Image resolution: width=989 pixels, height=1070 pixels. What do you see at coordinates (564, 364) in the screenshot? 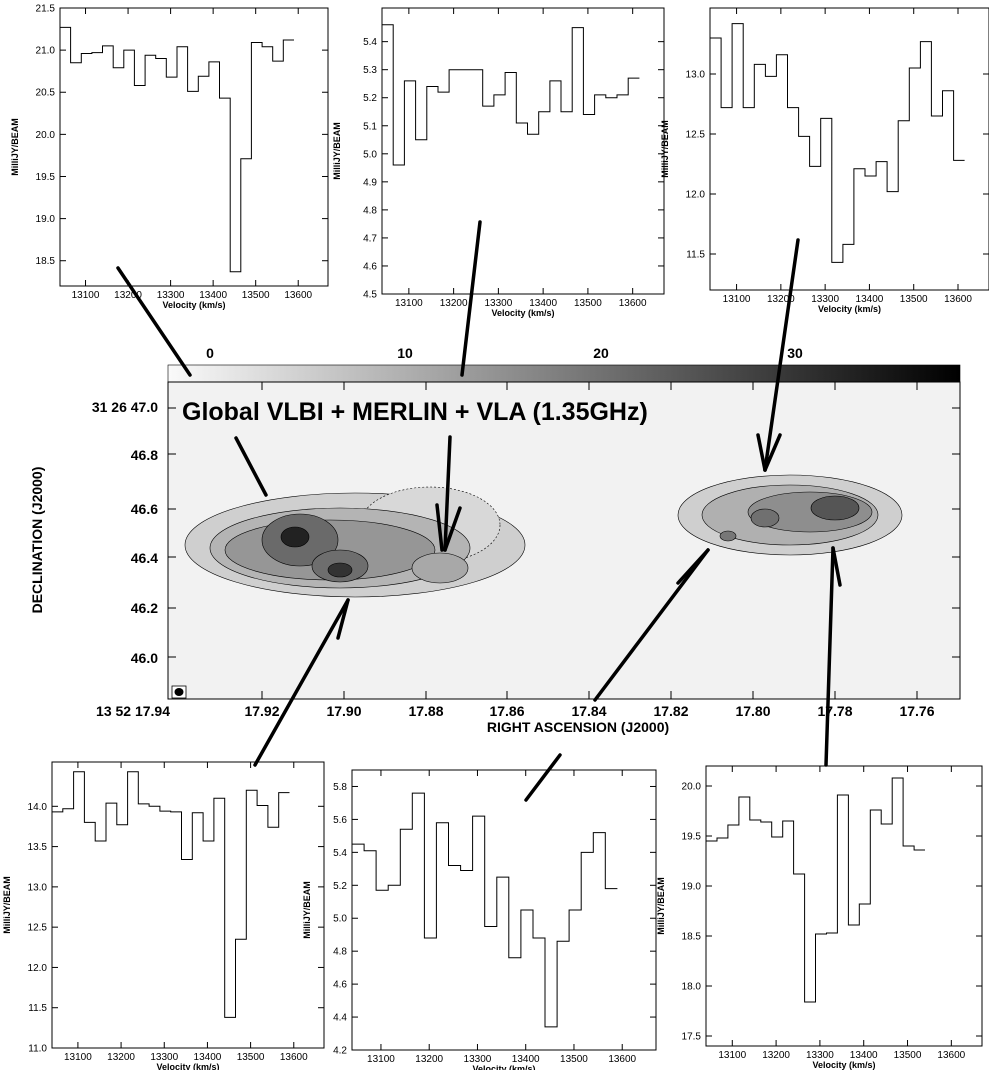
I see `colorbar: 0 10 20 30` at bounding box center [564, 364].